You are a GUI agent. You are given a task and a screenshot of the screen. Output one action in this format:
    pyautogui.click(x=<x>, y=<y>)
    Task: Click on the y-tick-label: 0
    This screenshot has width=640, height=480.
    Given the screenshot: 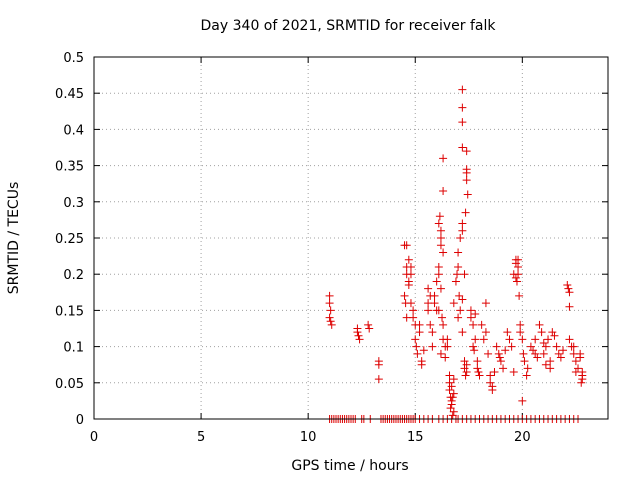 What is the action you would take?
    pyautogui.click(x=80, y=420)
    